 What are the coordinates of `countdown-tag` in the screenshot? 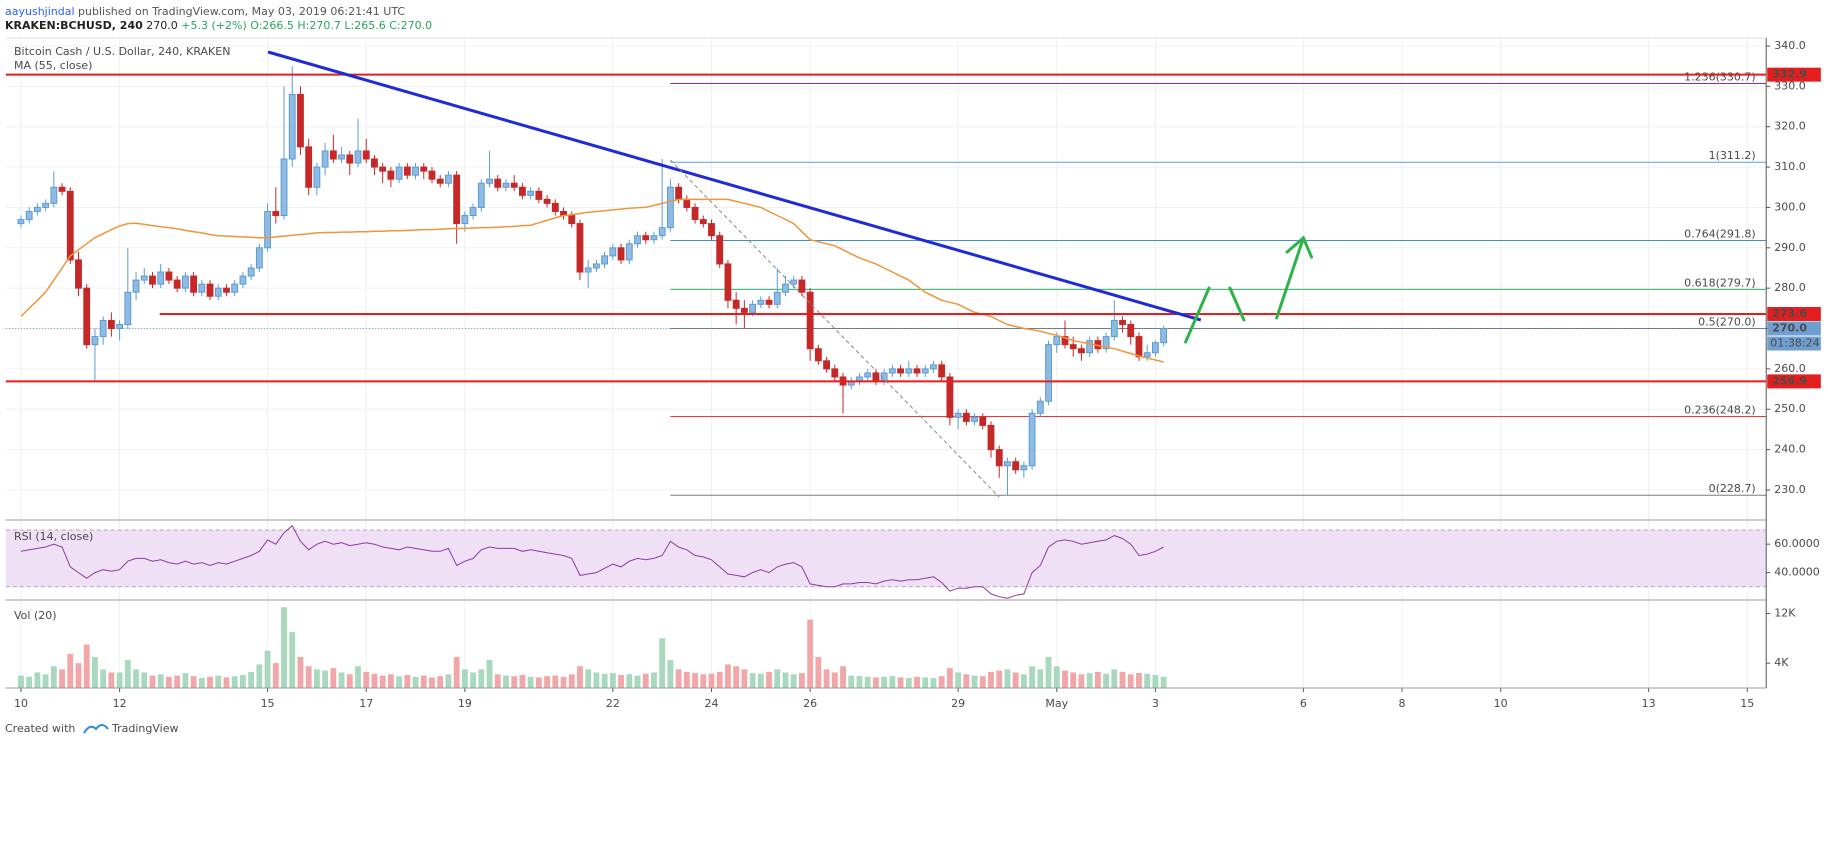 It's located at (1794, 343).